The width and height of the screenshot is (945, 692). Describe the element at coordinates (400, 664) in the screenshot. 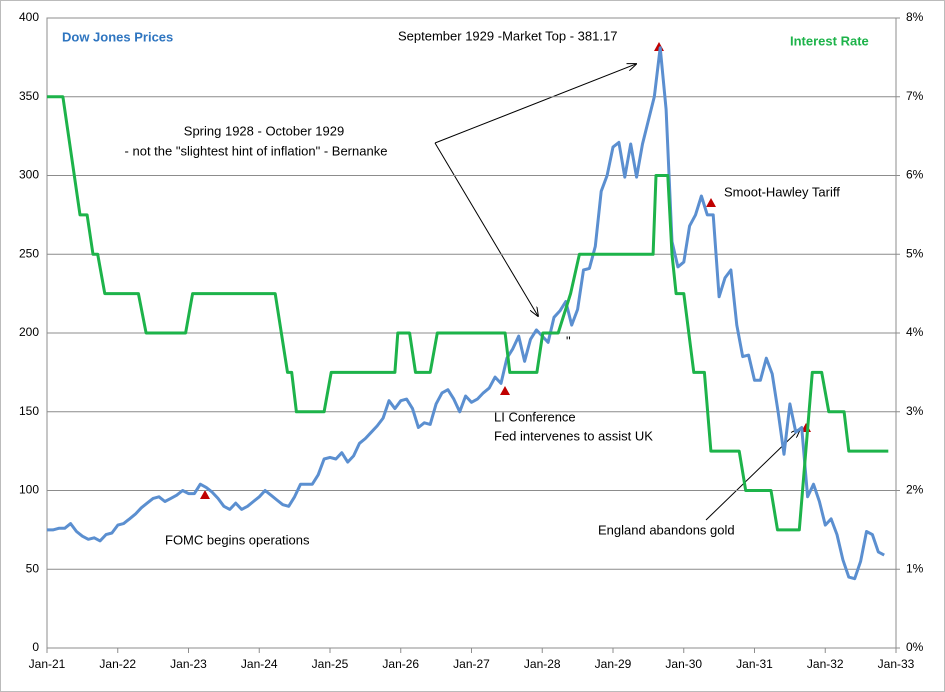

I see `x-tick-label: Jan-26` at that location.